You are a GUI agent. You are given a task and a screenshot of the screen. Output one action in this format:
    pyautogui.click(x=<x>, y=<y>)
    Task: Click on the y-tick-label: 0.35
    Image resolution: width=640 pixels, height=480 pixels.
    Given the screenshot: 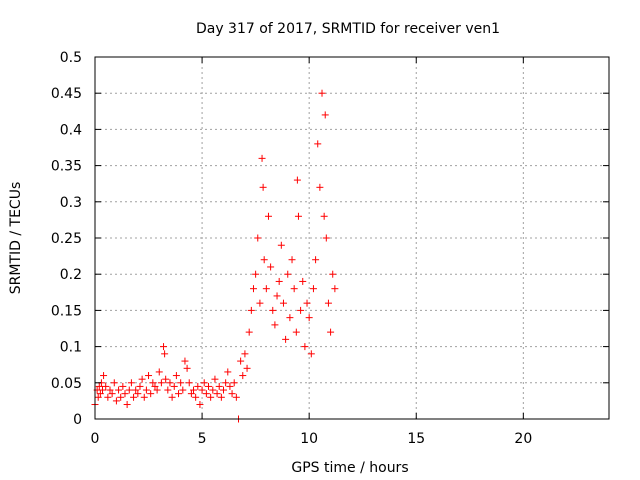 What is the action you would take?
    pyautogui.click(x=66, y=167)
    